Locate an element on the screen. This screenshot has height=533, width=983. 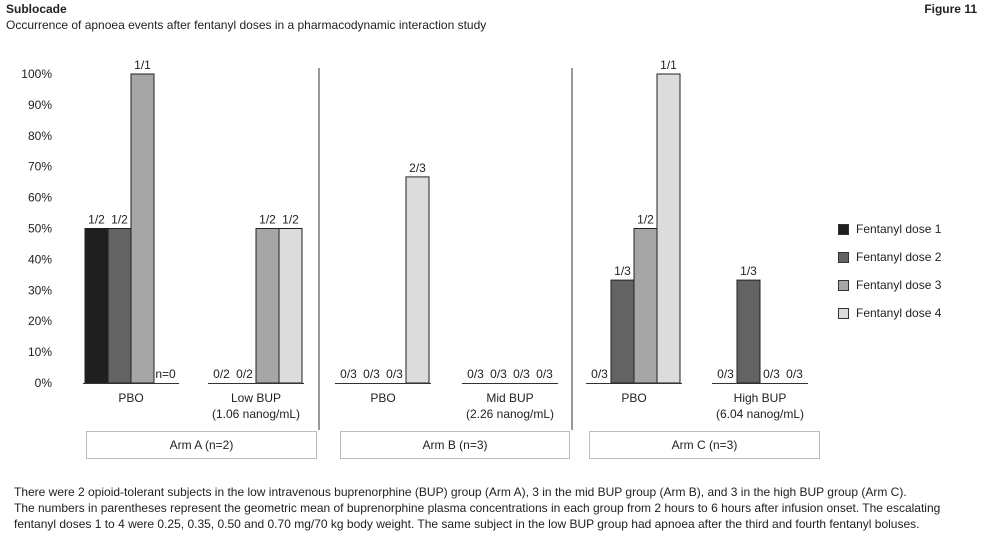
category-label: Low BUP is located at coordinates (256, 398).